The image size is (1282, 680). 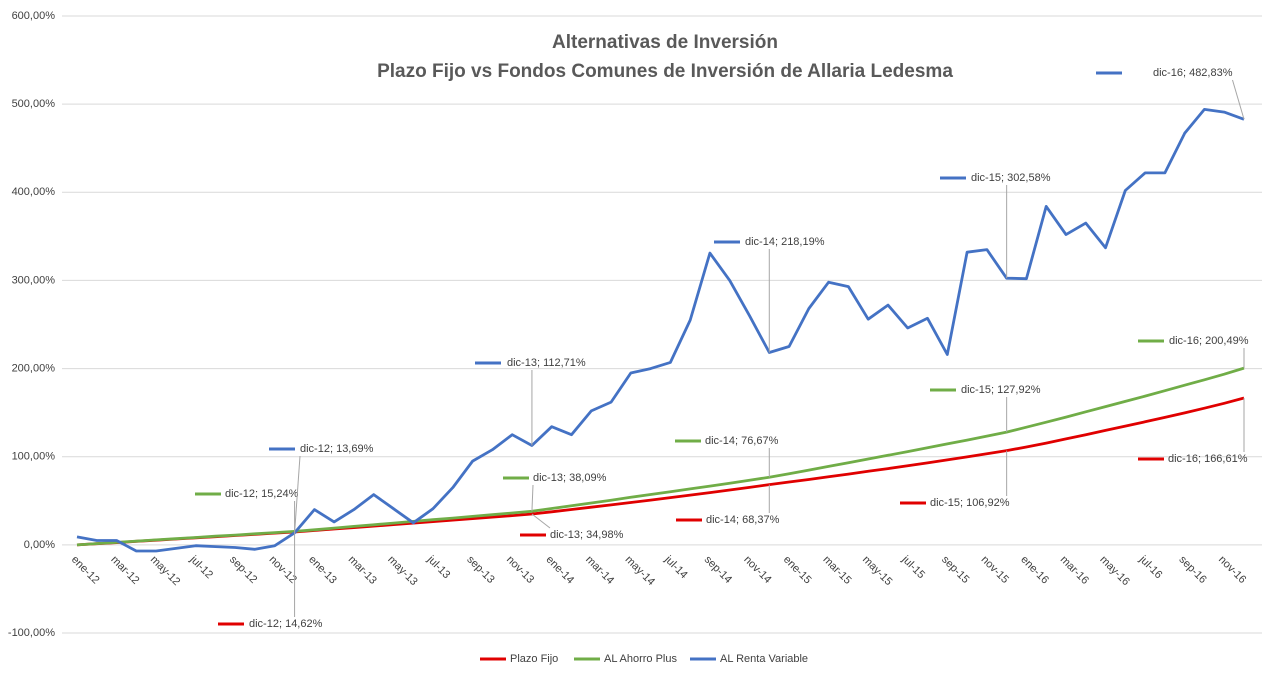 What do you see at coordinates (262, 494) in the screenshot?
I see `data-label: dic-12; 15,24%` at bounding box center [262, 494].